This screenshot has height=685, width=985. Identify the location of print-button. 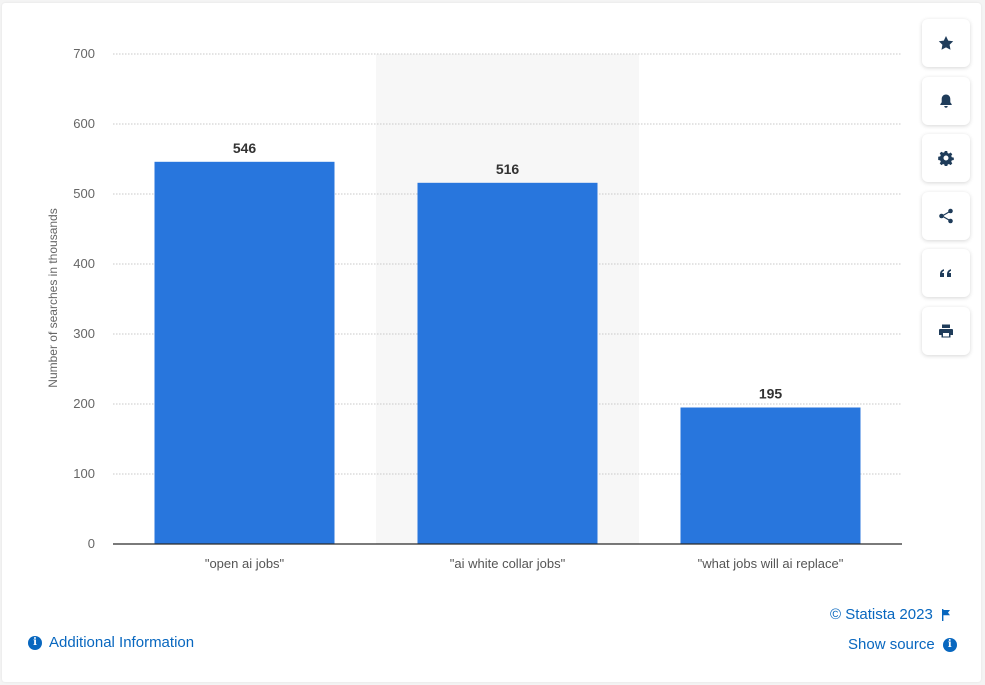
(946, 330).